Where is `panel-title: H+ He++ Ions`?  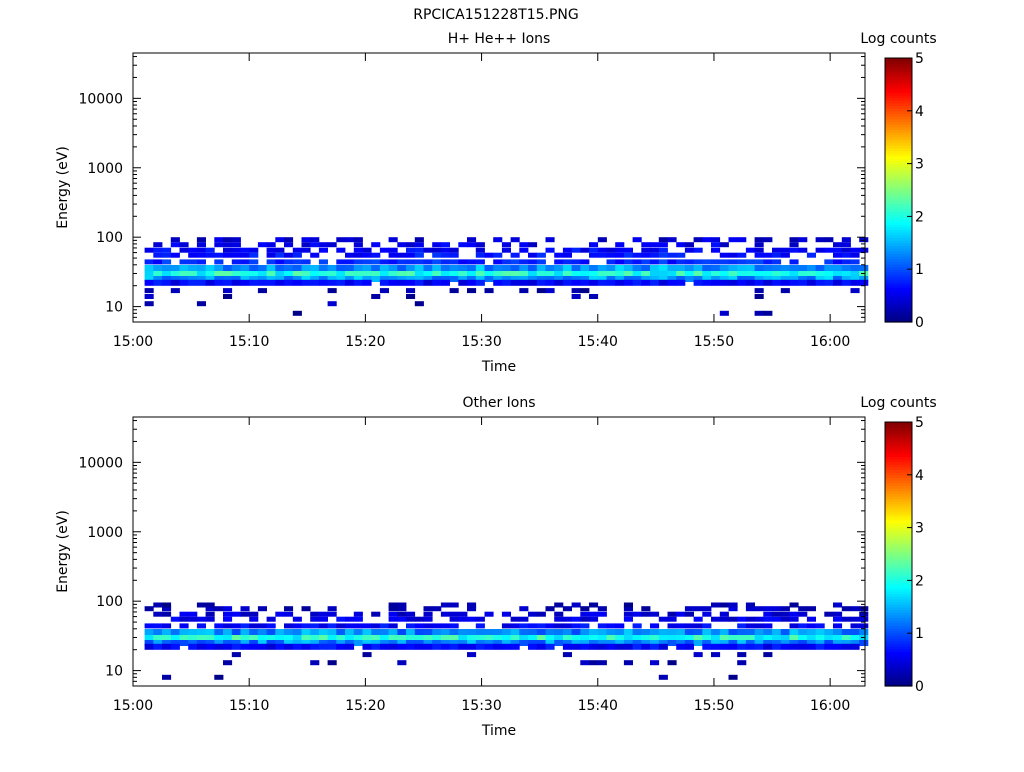
panel-title: H+ He++ Ions is located at coordinates (499, 39).